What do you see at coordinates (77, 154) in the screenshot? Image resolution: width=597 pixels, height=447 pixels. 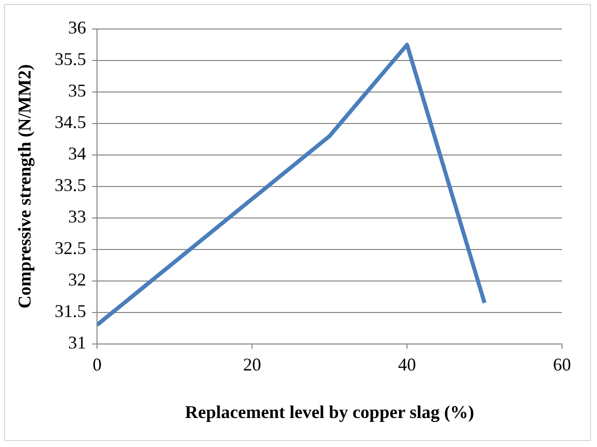 I see `y-tick-label: 34` at bounding box center [77, 154].